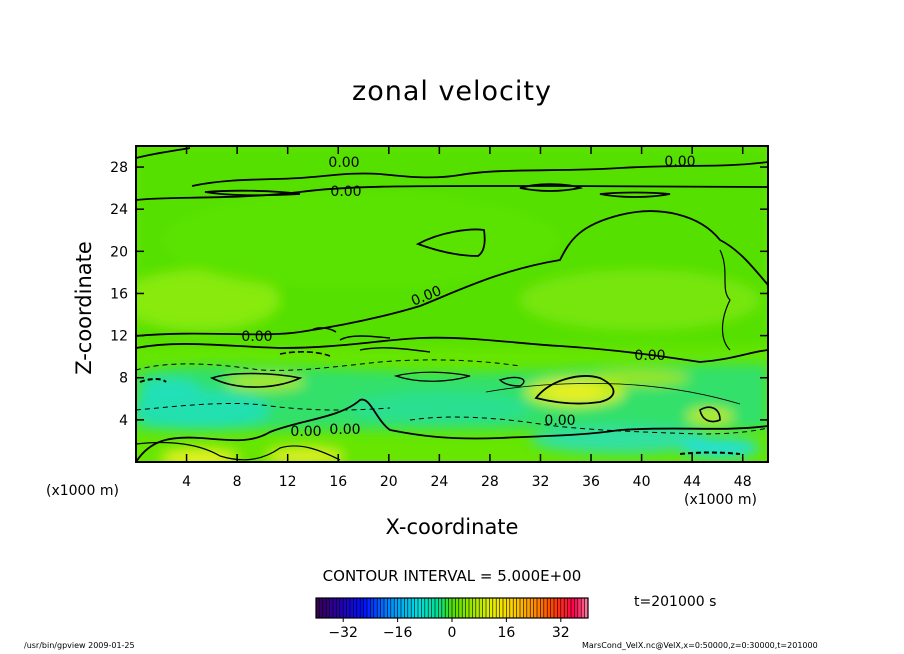 This screenshot has height=654, width=904. Describe the element at coordinates (119, 210) in the screenshot. I see `y-tick-label: 24` at that location.